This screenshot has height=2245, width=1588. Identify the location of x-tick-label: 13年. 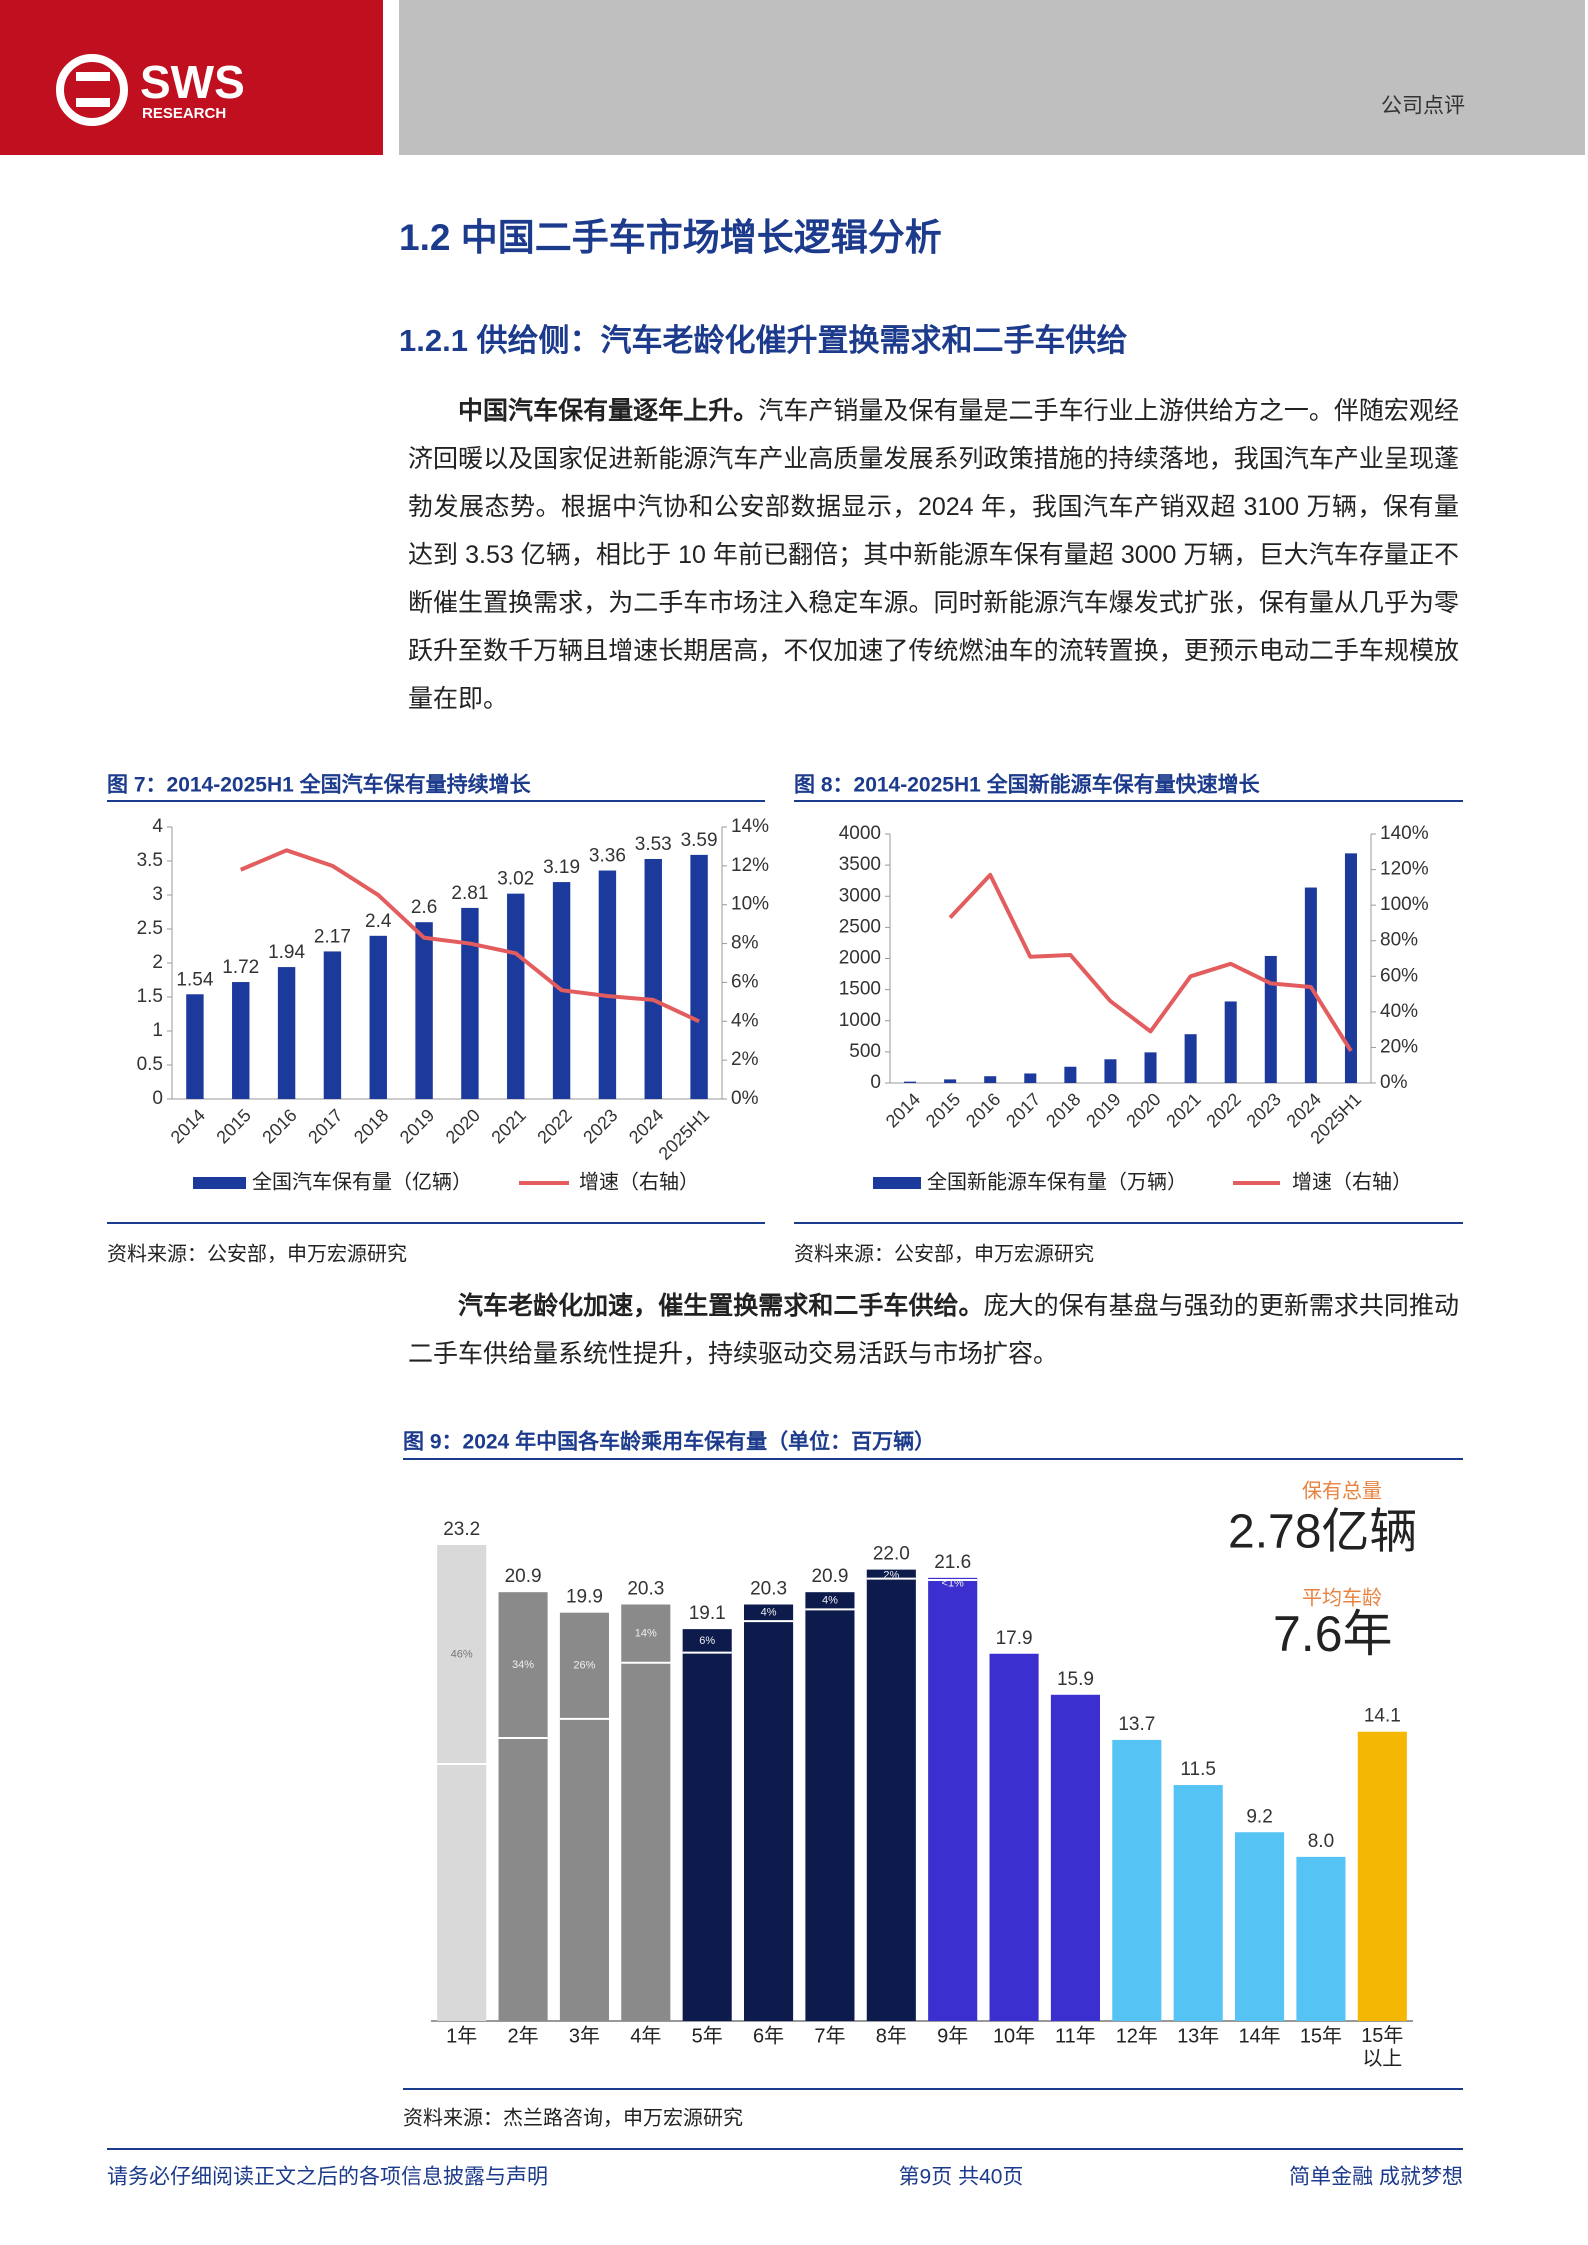
(1198, 2035).